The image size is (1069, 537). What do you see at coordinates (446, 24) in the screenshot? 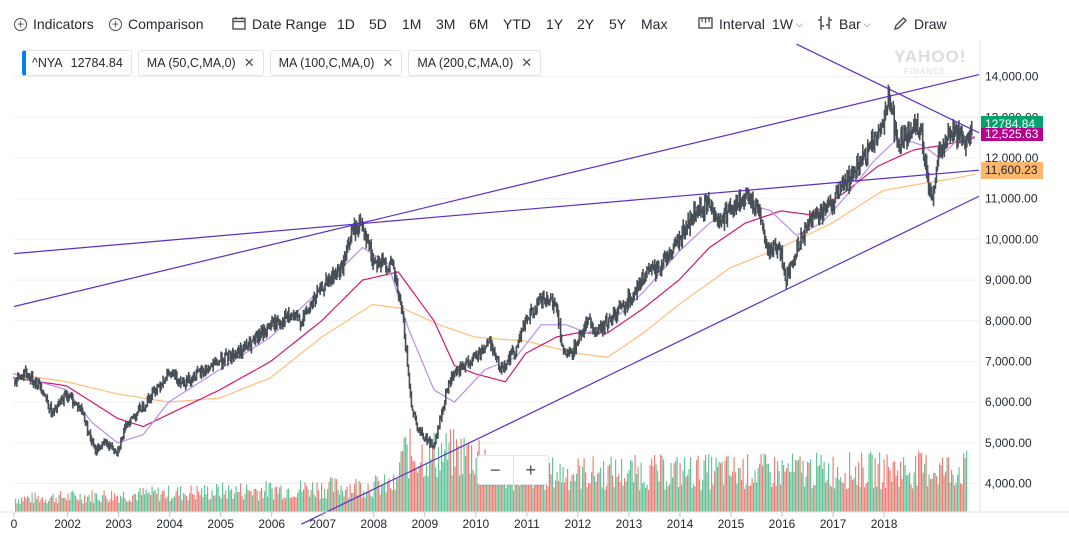
I see `range-3m: 3M` at bounding box center [446, 24].